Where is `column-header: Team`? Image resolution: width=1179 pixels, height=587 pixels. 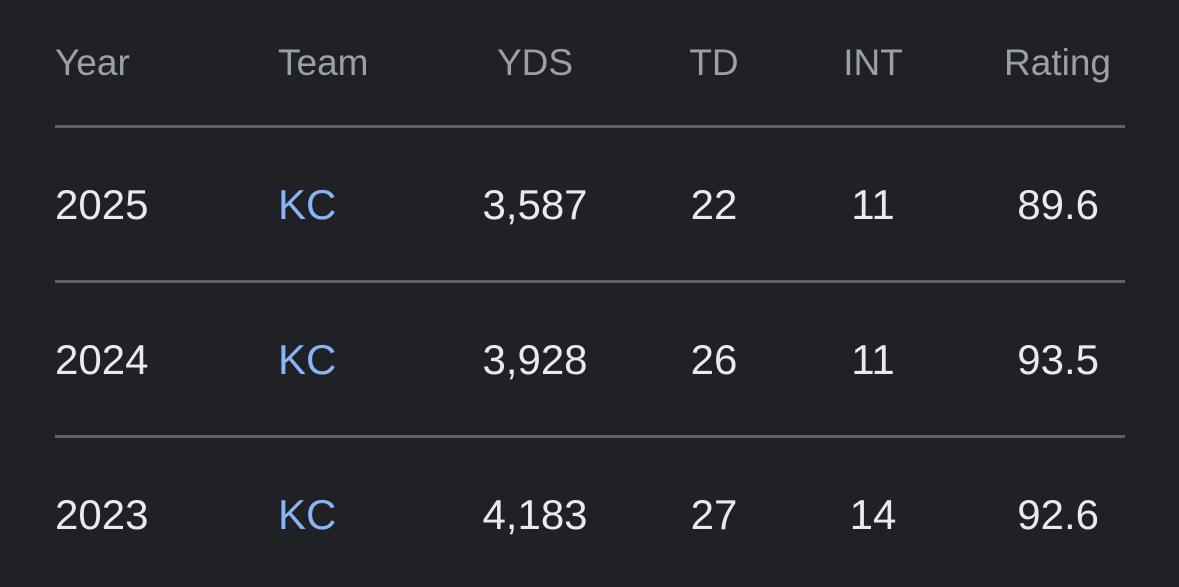 column-header: Team is located at coordinates (323, 62).